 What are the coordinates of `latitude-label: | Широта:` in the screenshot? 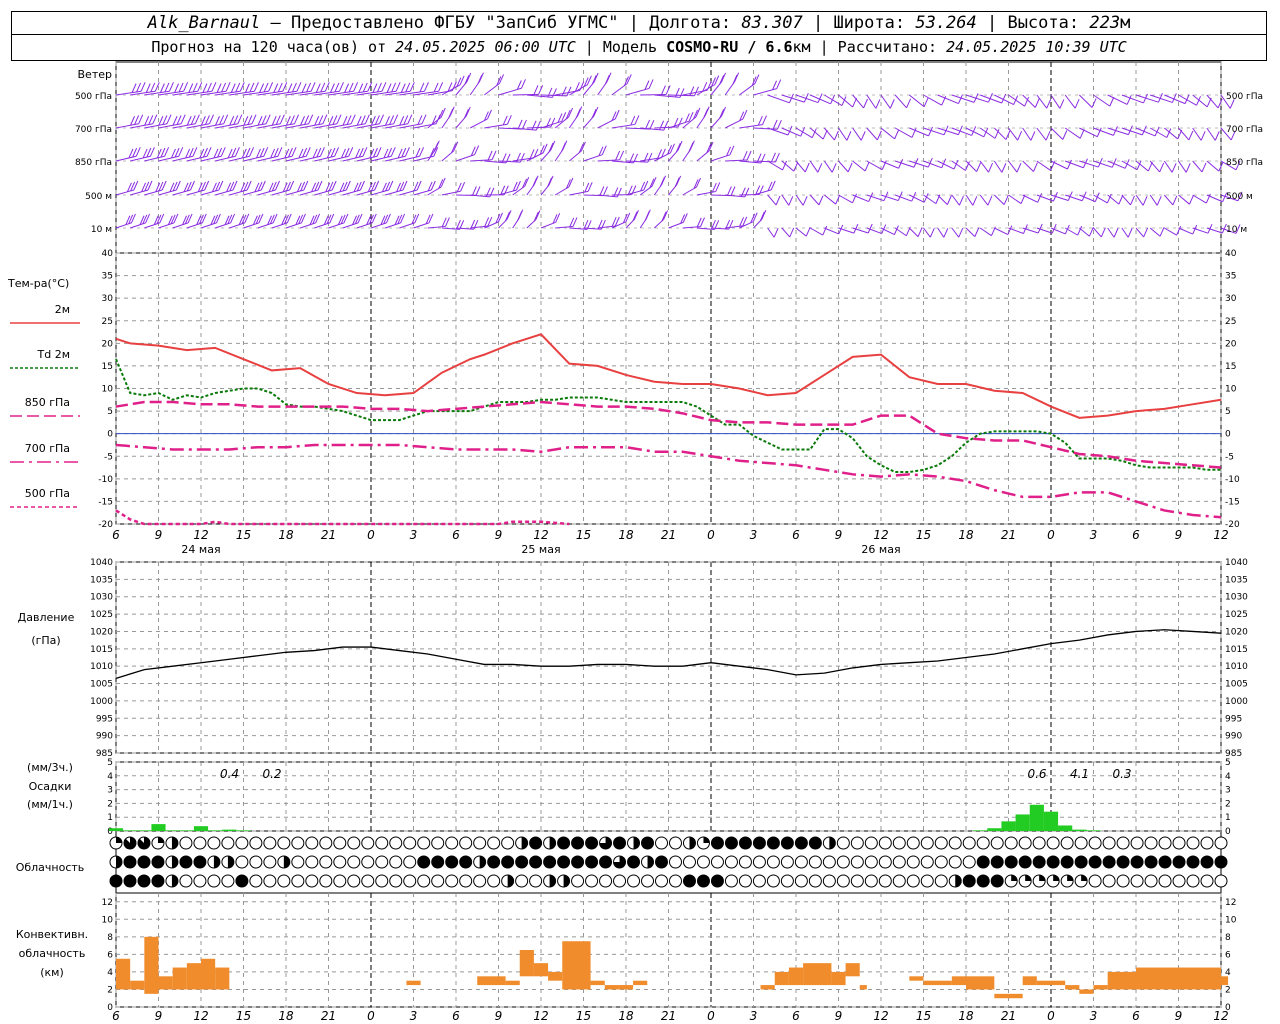 It's located at (859, 23).